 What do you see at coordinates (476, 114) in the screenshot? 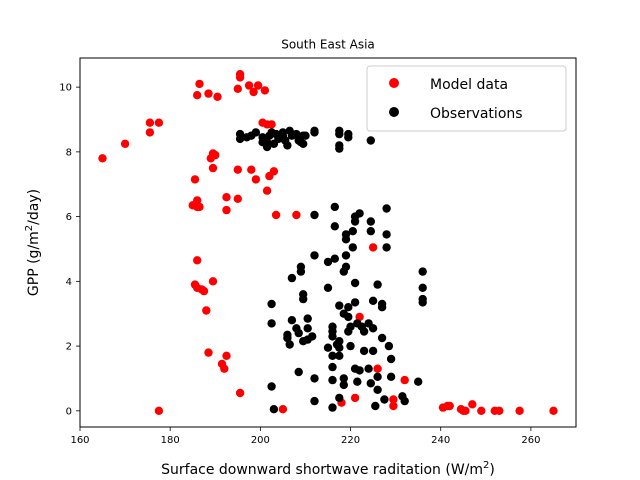
I see `legend-label-observations: Observations` at bounding box center [476, 114].